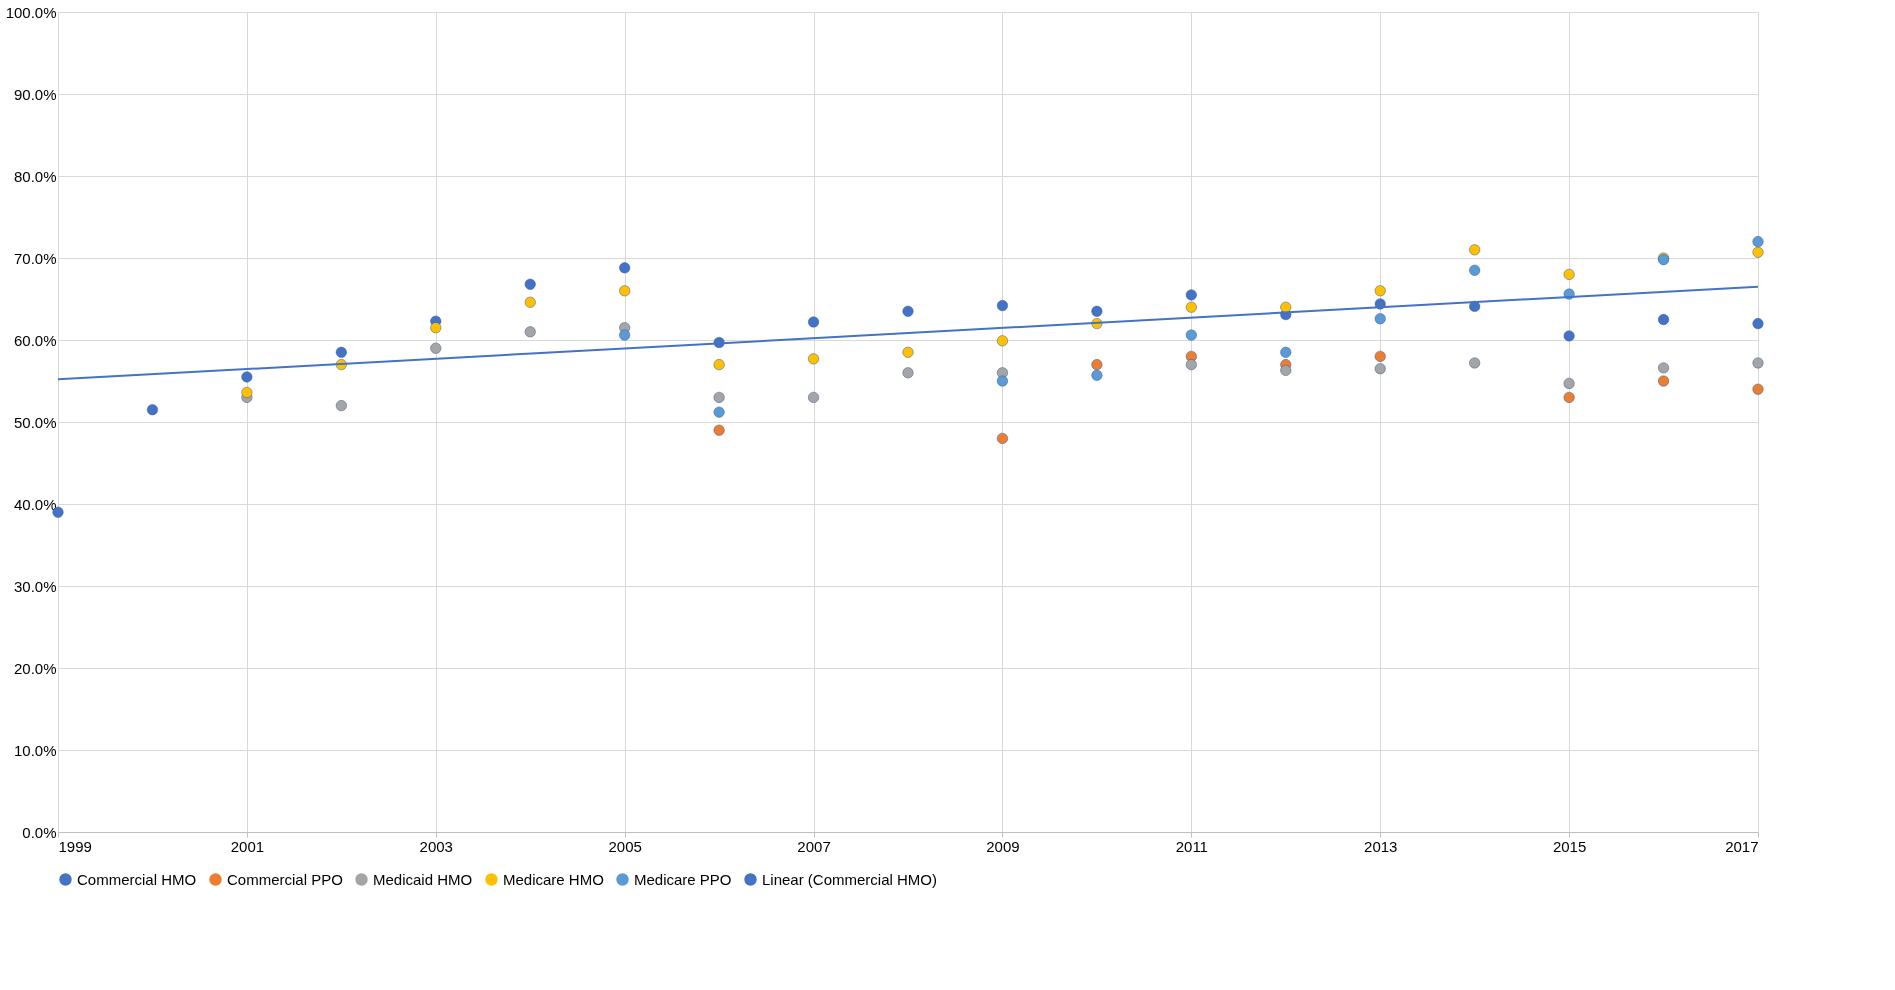 Image resolution: width=1895 pixels, height=990 pixels. What do you see at coordinates (814, 846) in the screenshot?
I see `x-tick-label: 2007` at bounding box center [814, 846].